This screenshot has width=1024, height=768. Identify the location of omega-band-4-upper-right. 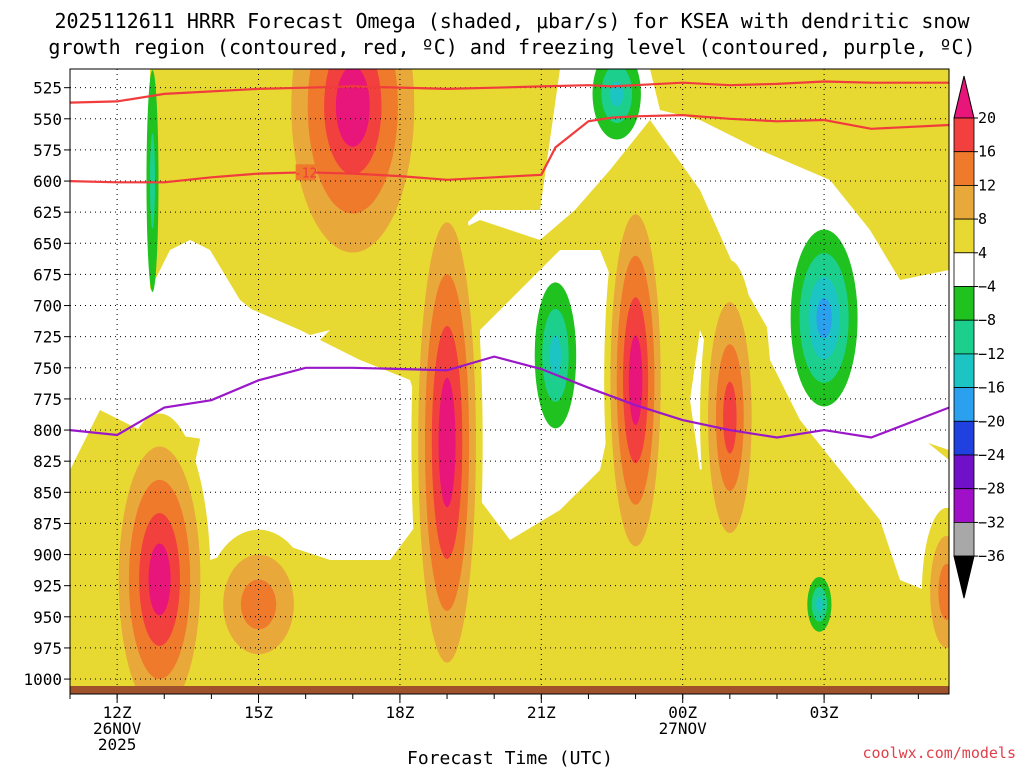
(799, 174).